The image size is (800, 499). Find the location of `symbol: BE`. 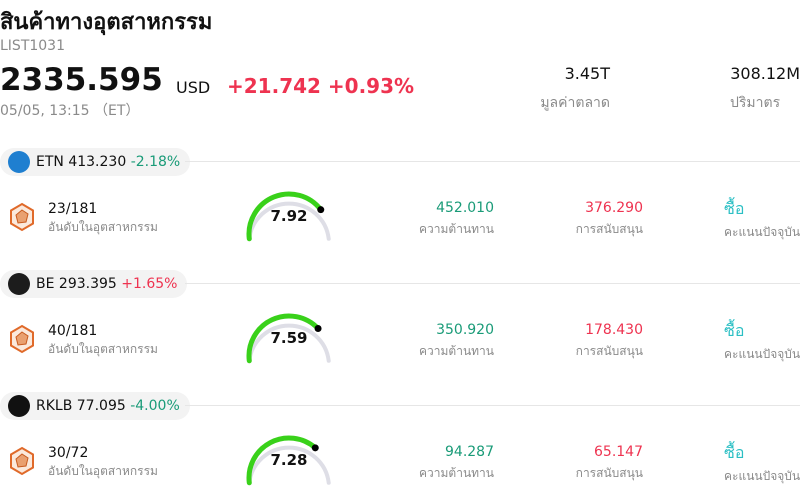

symbol: BE is located at coordinates (45, 284).